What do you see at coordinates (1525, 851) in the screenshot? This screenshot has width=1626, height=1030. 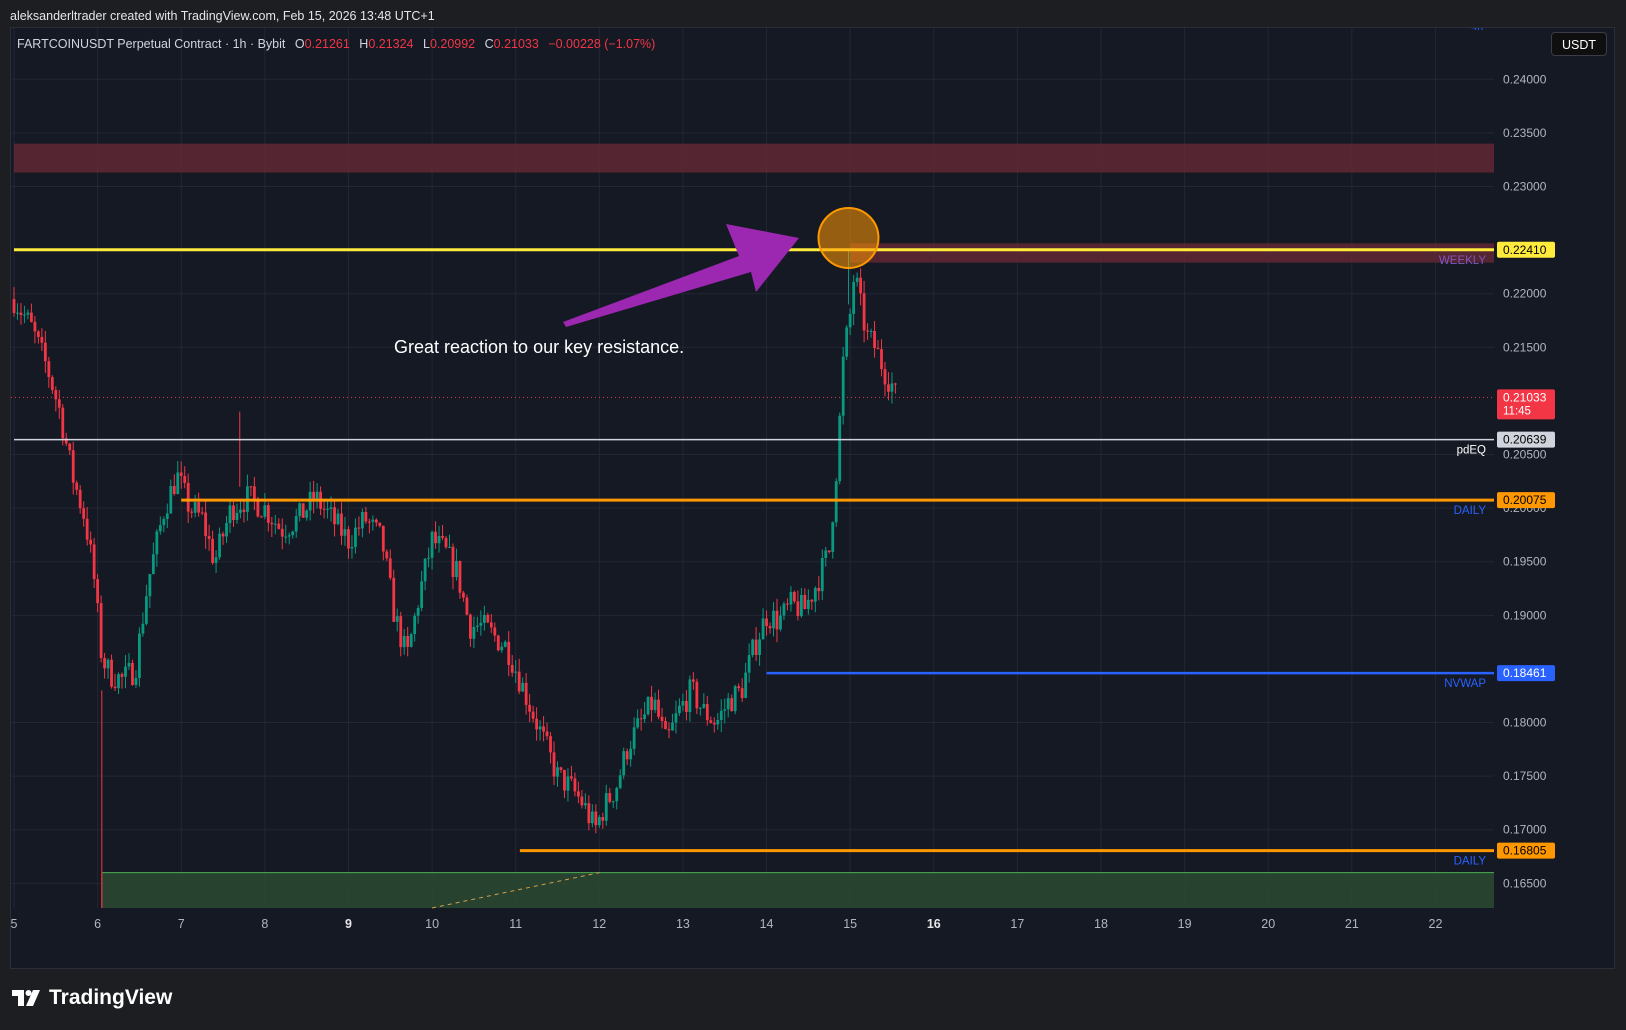 I see `price-badge-text: 0.16805` at bounding box center [1525, 851].